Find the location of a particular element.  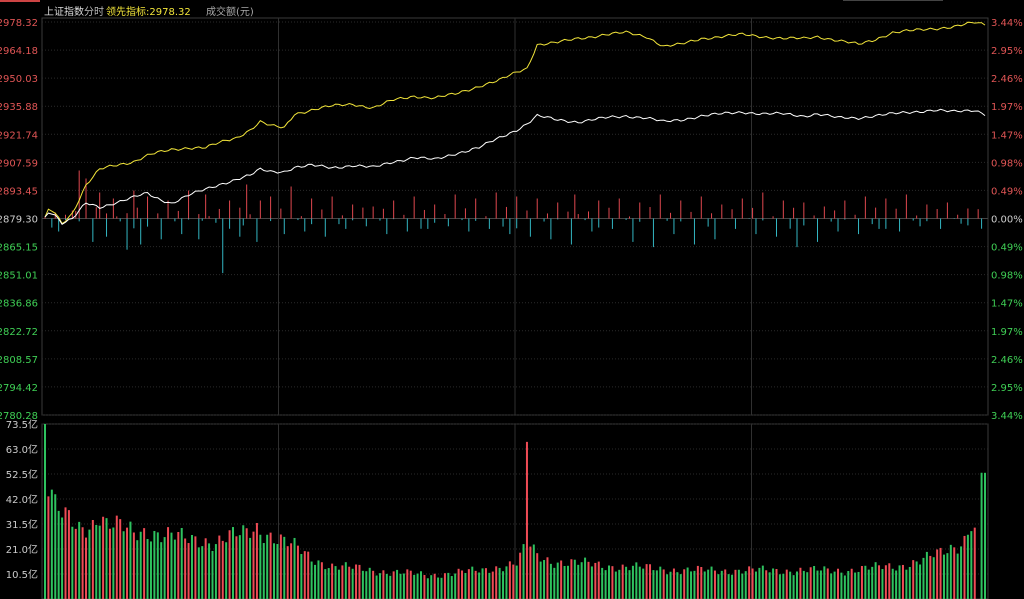

top-tab-left is located at coordinates (20, 3).